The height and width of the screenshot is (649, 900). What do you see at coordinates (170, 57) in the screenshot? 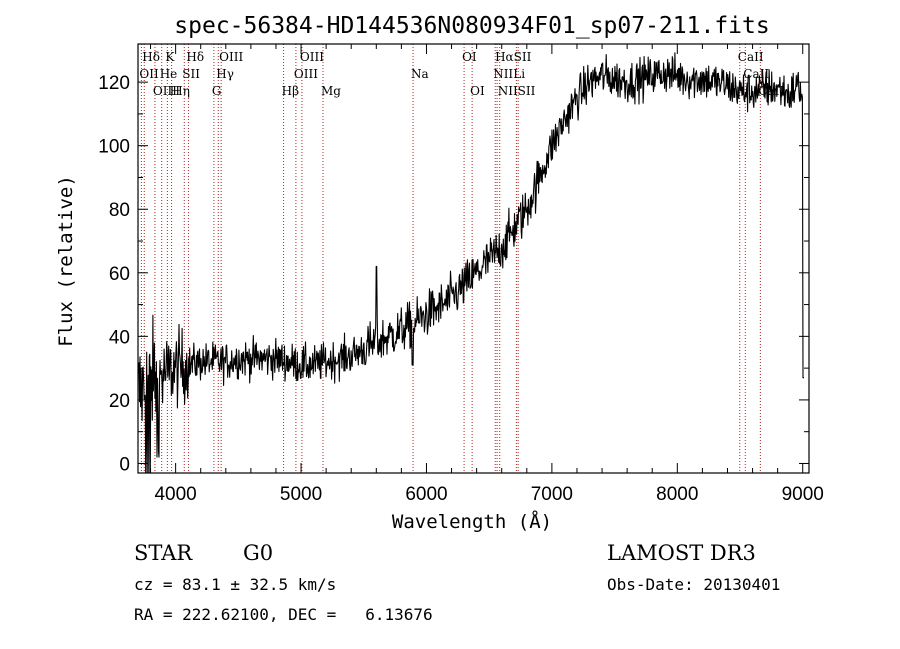
I see `spectral-line-label: K` at bounding box center [170, 57].